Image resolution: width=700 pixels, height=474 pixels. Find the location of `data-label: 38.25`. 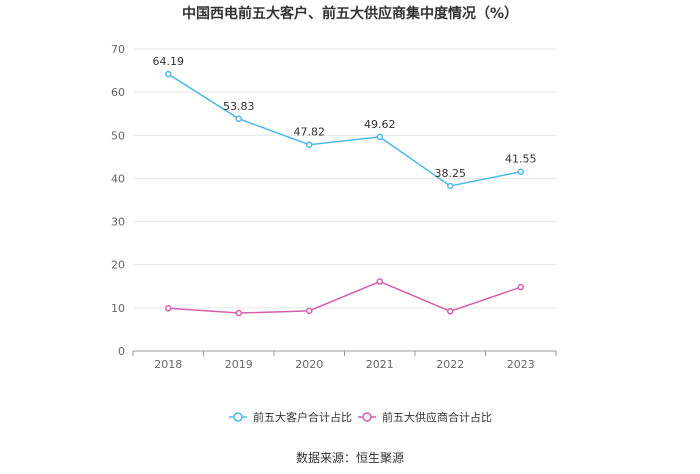

data-label: 38.25 is located at coordinates (451, 173).